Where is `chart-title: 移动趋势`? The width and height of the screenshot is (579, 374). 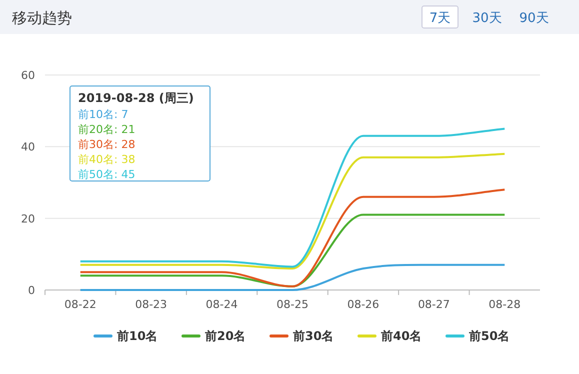 chart-title: 移动趋势 is located at coordinates (42, 18).